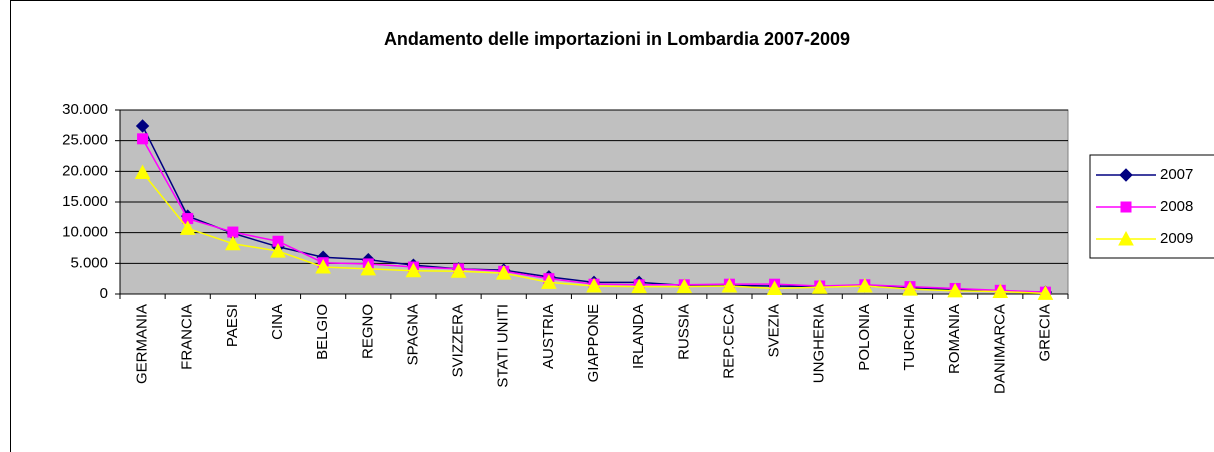  Describe the element at coordinates (1044, 333) in the screenshot. I see `x-tick-label: GRECIA` at that location.